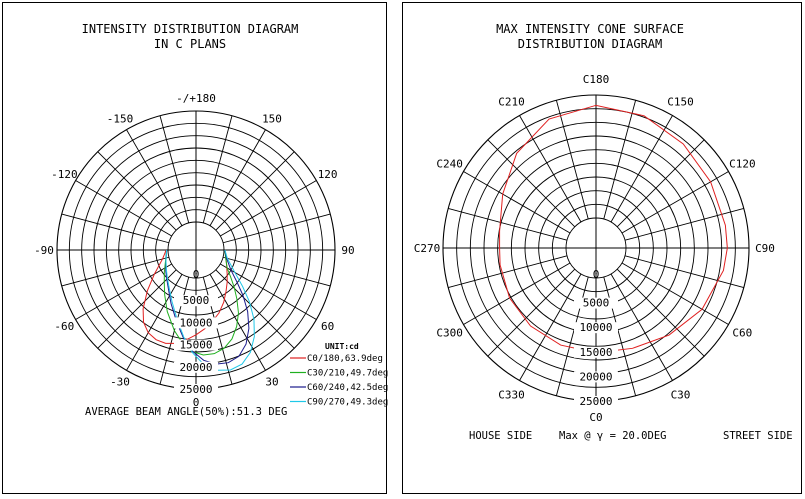 This screenshot has height=499, width=805. I want to click on angle-label: -30, so click(120, 382).